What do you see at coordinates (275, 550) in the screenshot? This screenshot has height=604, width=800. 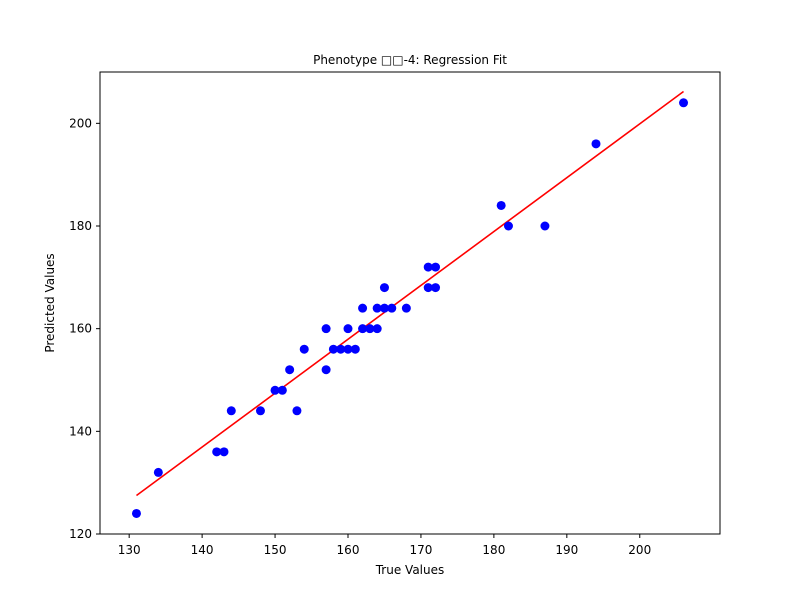 I see `x-tick-label: 150` at bounding box center [275, 550].